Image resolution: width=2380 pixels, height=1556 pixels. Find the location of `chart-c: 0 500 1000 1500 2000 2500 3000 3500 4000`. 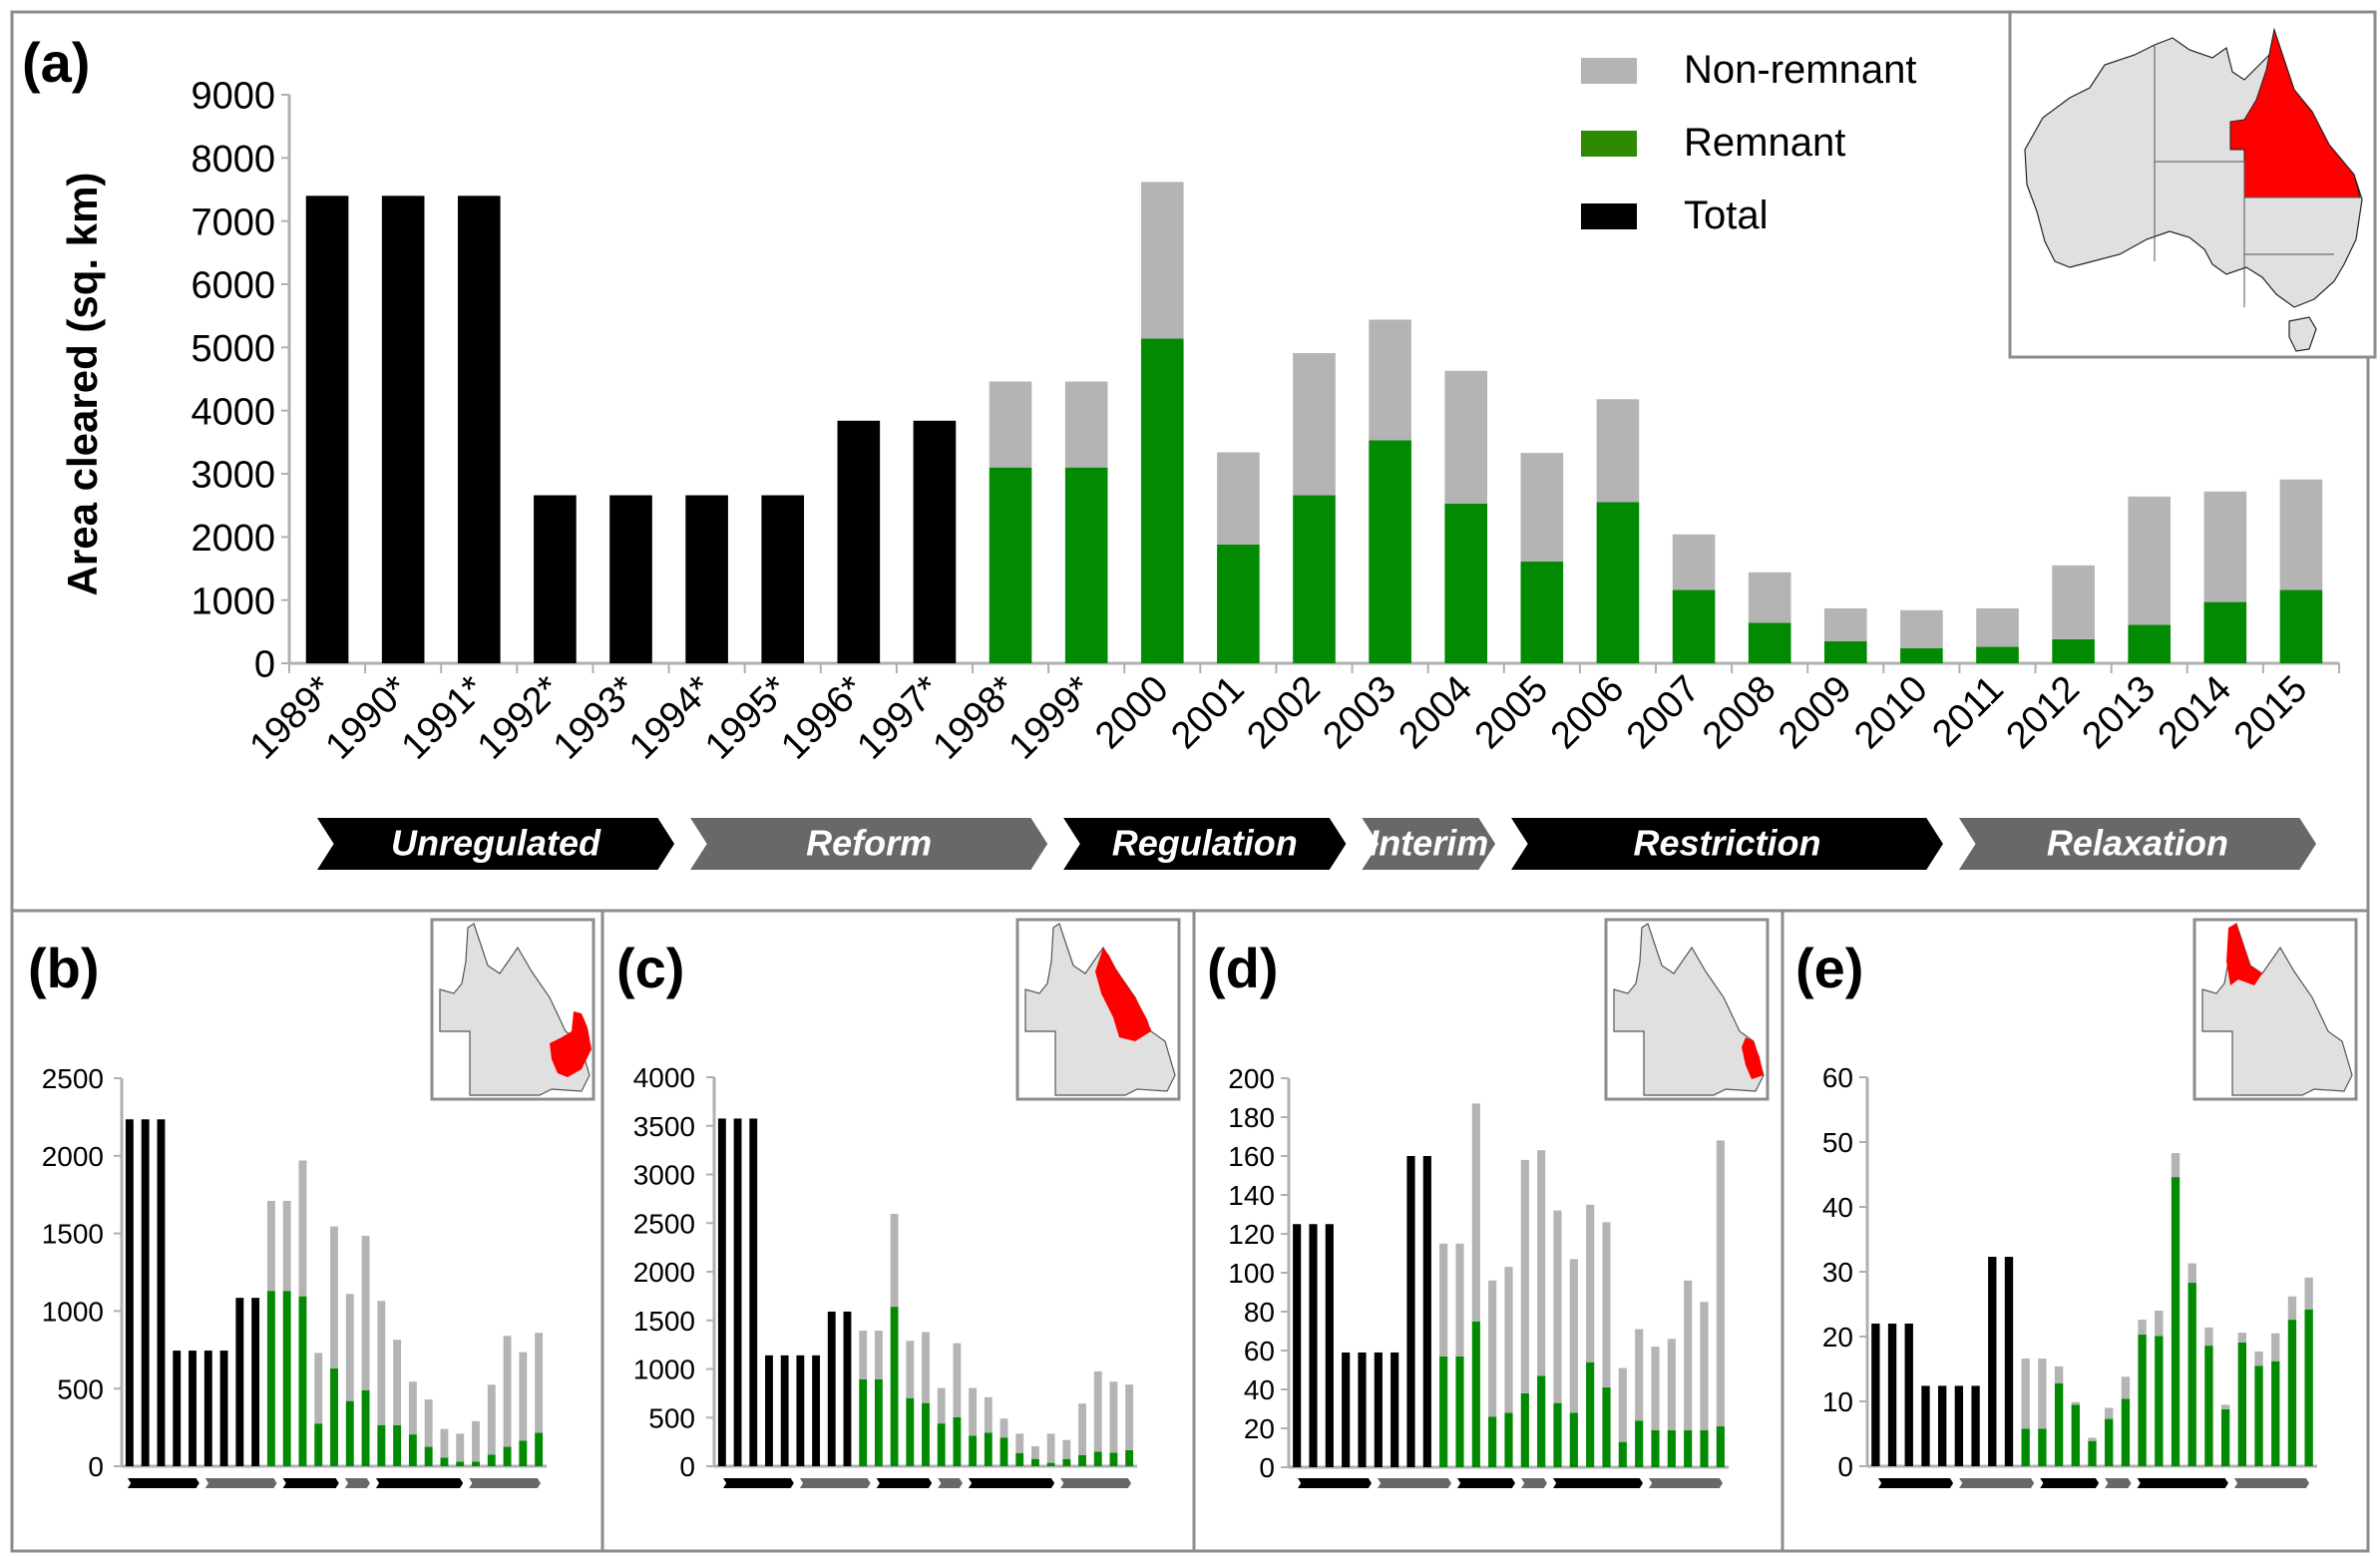

chart-c: 0 500 1000 1500 2000 2500 3000 3500 4000 is located at coordinates (885, 1275).